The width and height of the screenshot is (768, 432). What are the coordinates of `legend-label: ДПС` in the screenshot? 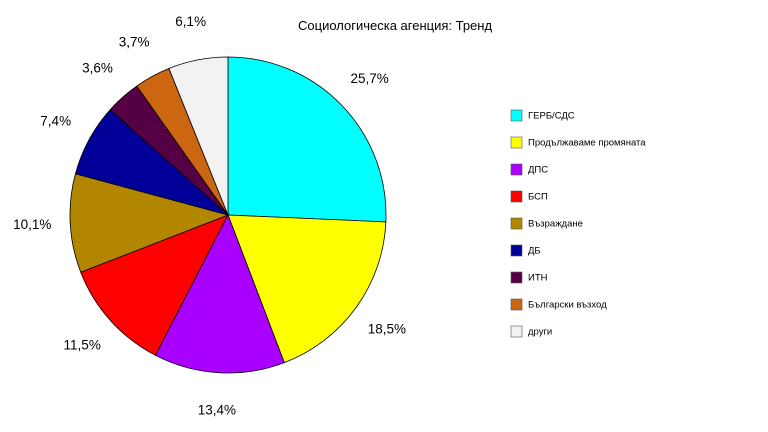 It's located at (538, 170).